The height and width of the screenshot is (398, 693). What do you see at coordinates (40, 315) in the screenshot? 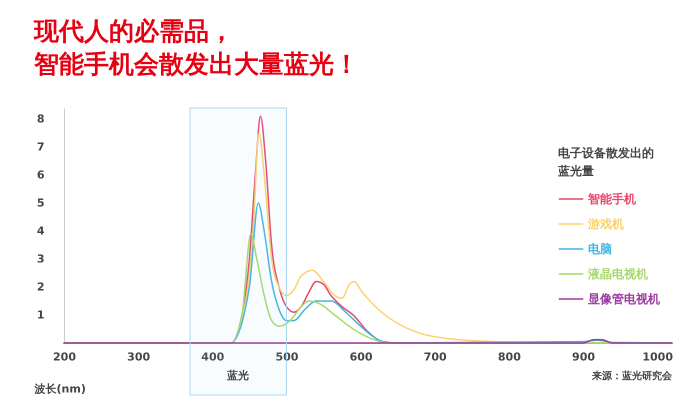
I see `y-tick-label: 1` at bounding box center [40, 315].